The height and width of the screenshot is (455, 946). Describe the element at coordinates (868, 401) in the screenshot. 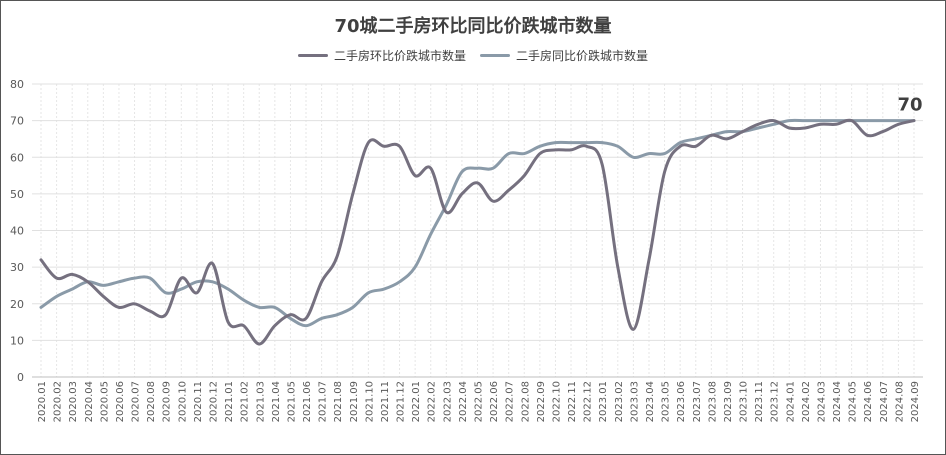

I see `x-tick-label: 2024.06` at that location.